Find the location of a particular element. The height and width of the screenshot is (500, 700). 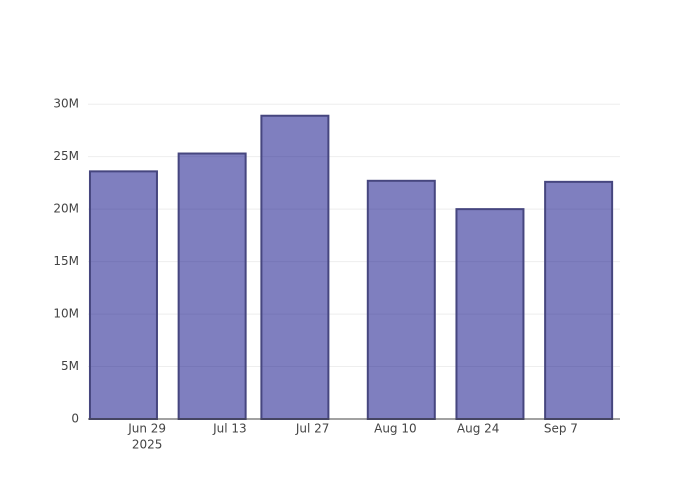

x-tick-sublabel: 2025 is located at coordinates (147, 445).